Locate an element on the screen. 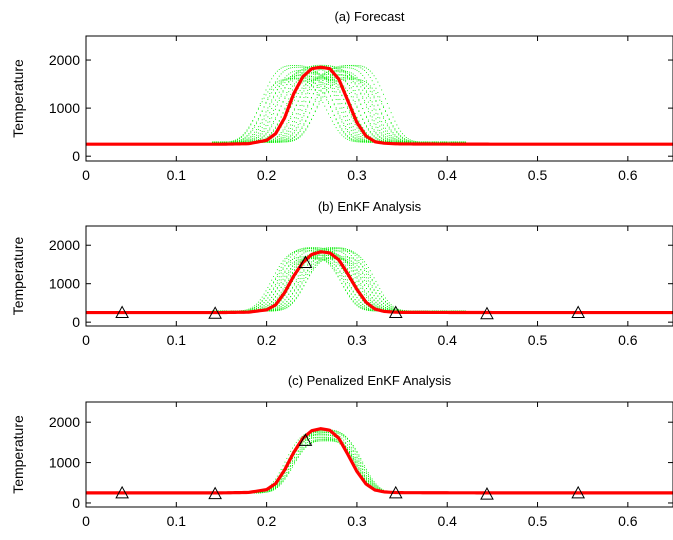 The height and width of the screenshot is (540, 673). ensemble-member is located at coordinates (338, 279).